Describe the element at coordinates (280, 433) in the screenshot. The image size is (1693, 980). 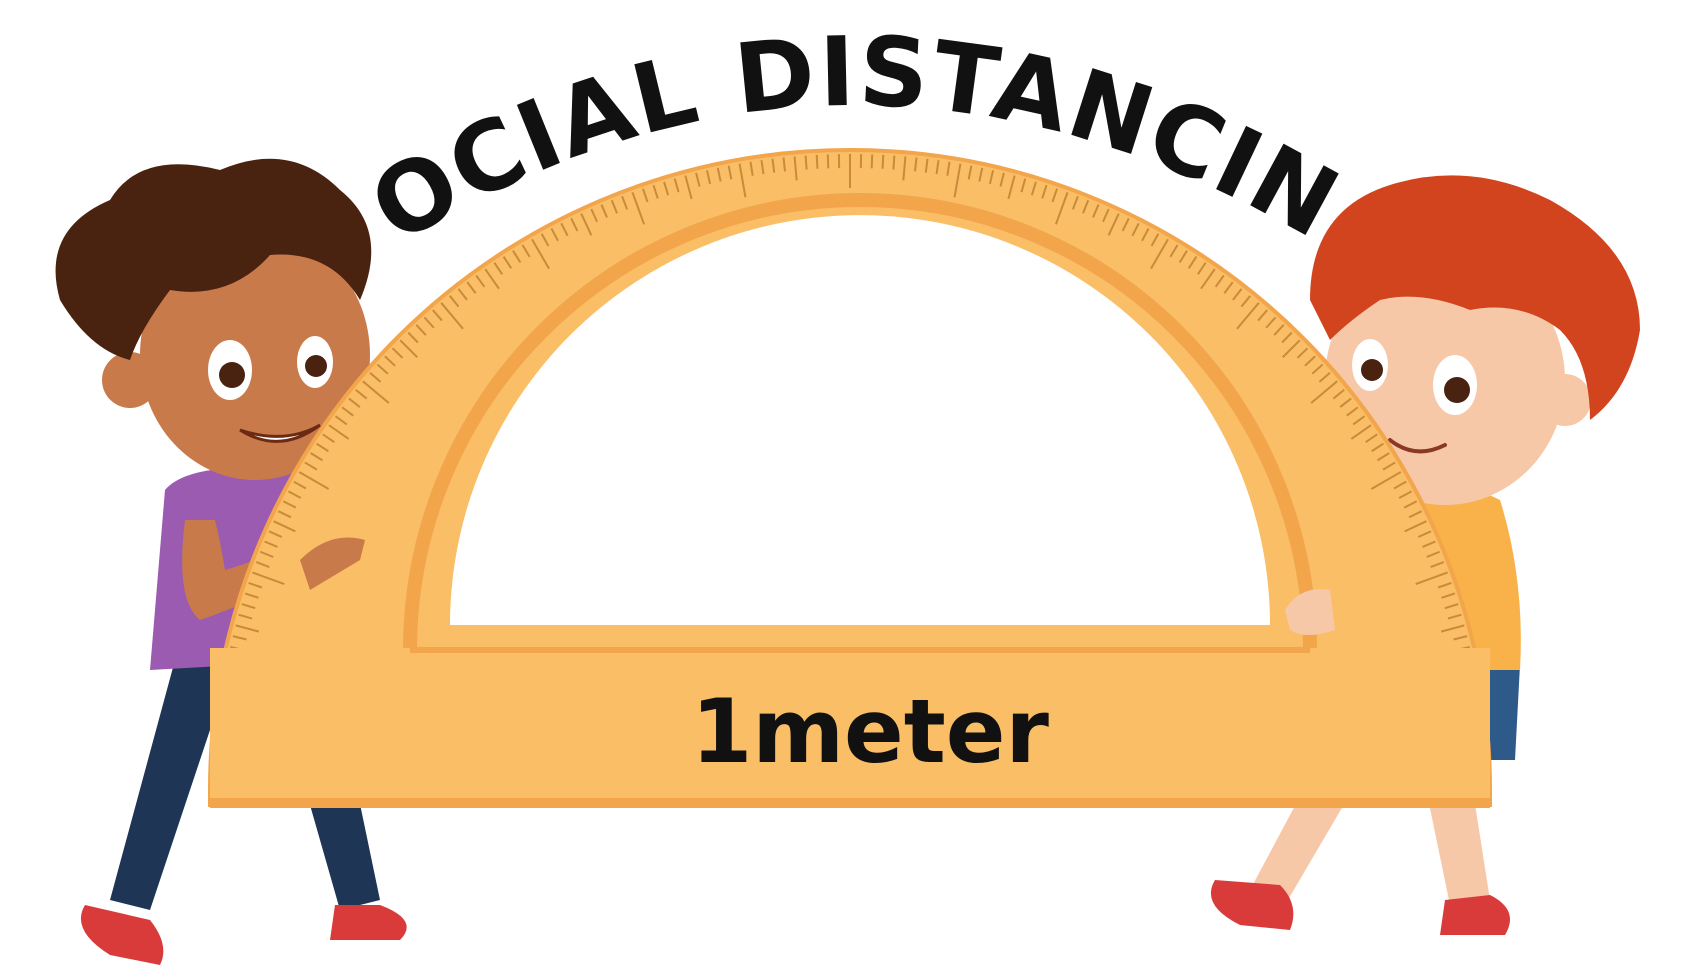
I see `boy-left-mouth` at that location.